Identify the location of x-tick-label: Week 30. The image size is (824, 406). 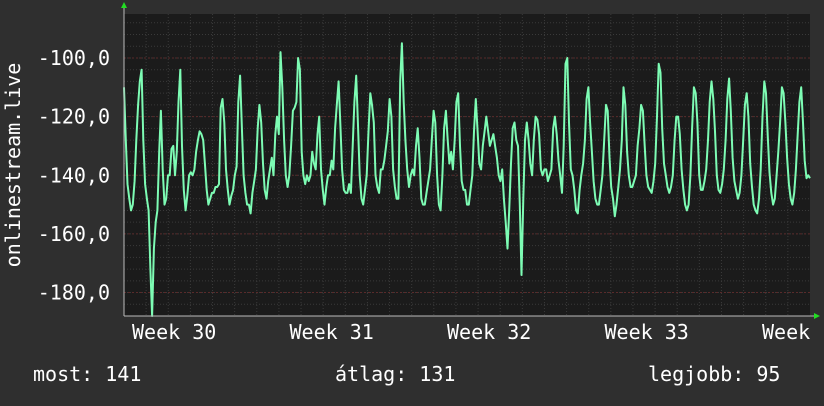
(174, 332).